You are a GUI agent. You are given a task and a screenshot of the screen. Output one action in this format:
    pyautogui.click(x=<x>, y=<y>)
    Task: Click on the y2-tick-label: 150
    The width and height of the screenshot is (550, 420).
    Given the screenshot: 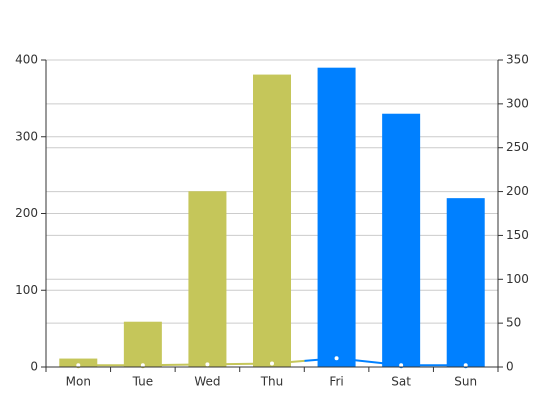 What is the action you would take?
    pyautogui.click(x=517, y=235)
    